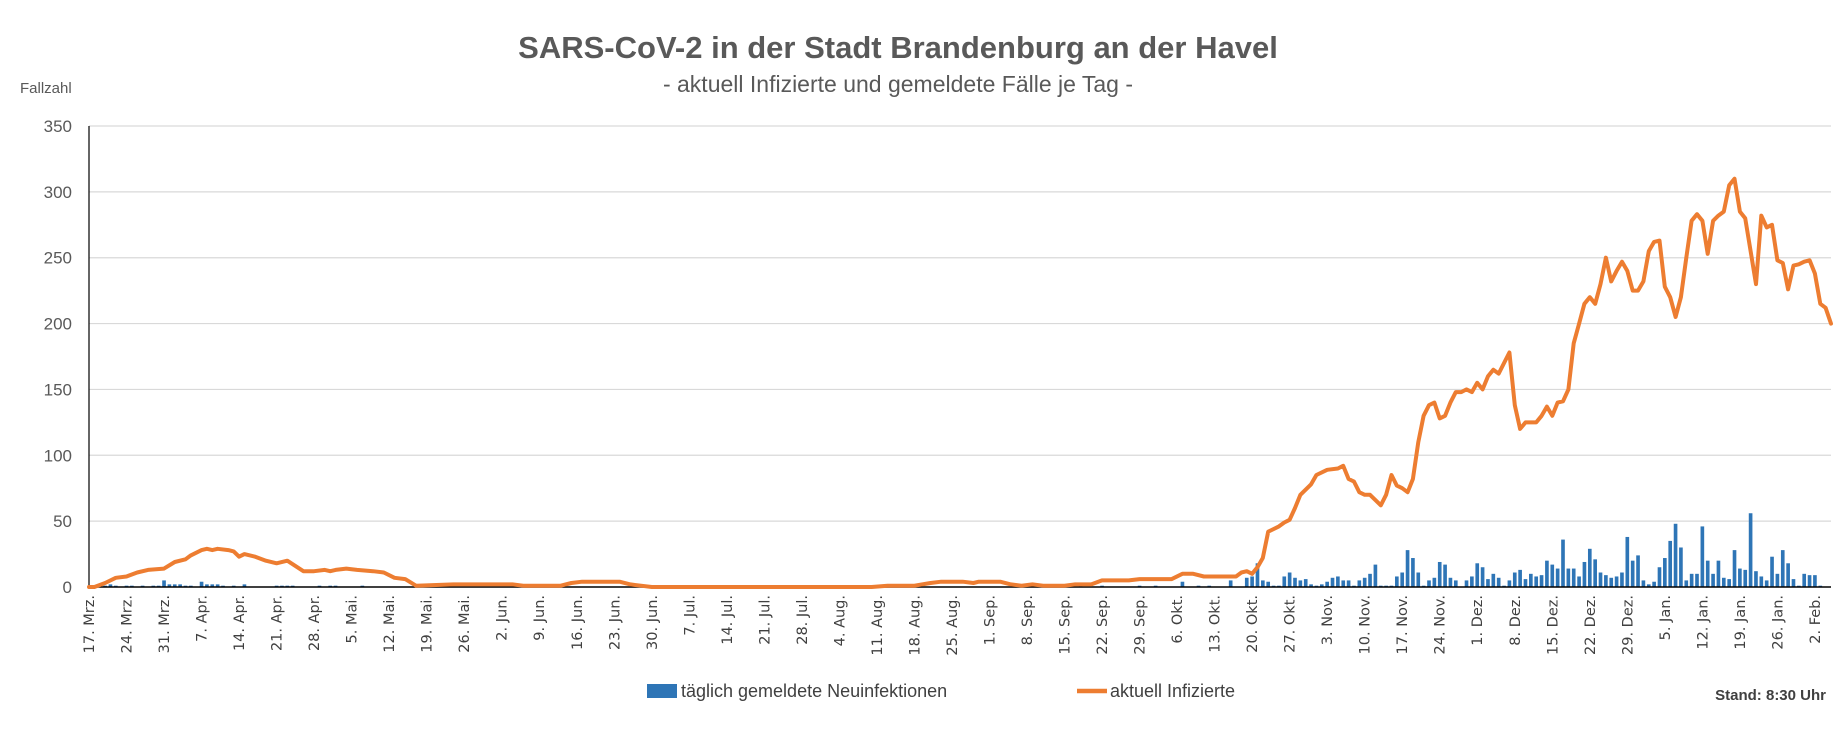 Image resolution: width=1844 pixels, height=732 pixels. What do you see at coordinates (990, 620) in the screenshot?
I see `x-tick-label: 1. Sep.` at bounding box center [990, 620].